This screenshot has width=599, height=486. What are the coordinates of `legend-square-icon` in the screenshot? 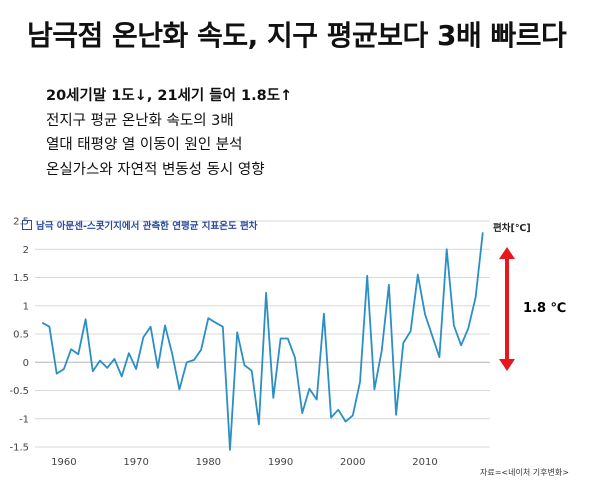 It's located at (27, 225).